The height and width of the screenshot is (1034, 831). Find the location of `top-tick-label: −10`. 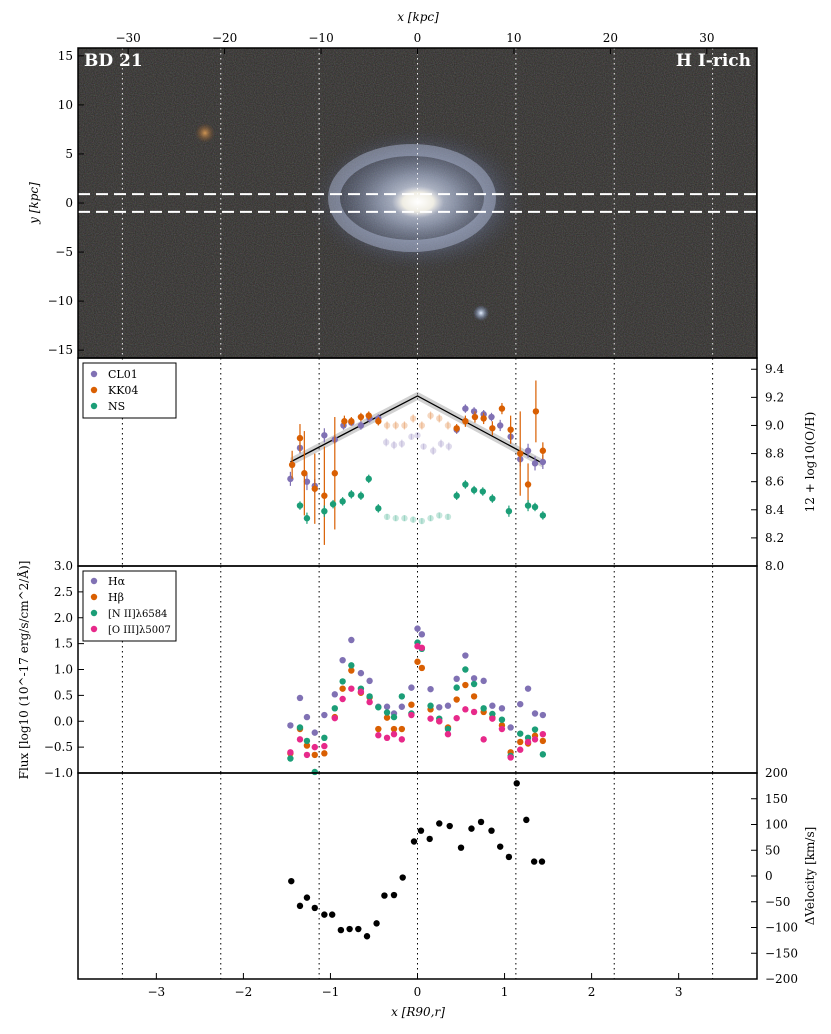

top-tick-label: −10 is located at coordinates (320, 38).